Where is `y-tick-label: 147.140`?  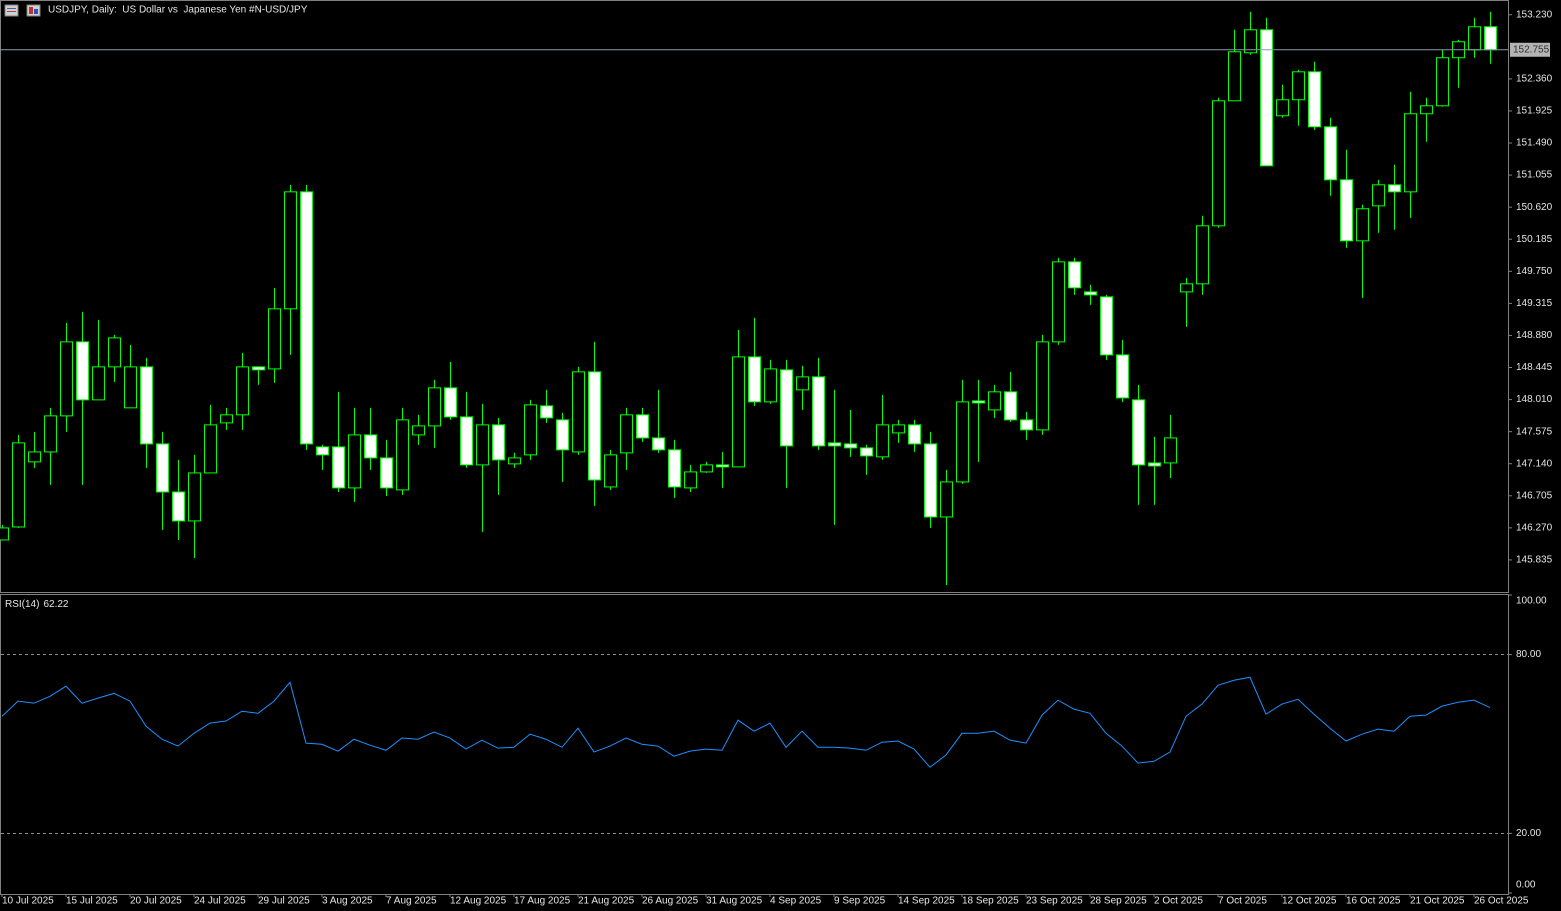
y-tick-label: 147.140 is located at coordinates (1534, 463).